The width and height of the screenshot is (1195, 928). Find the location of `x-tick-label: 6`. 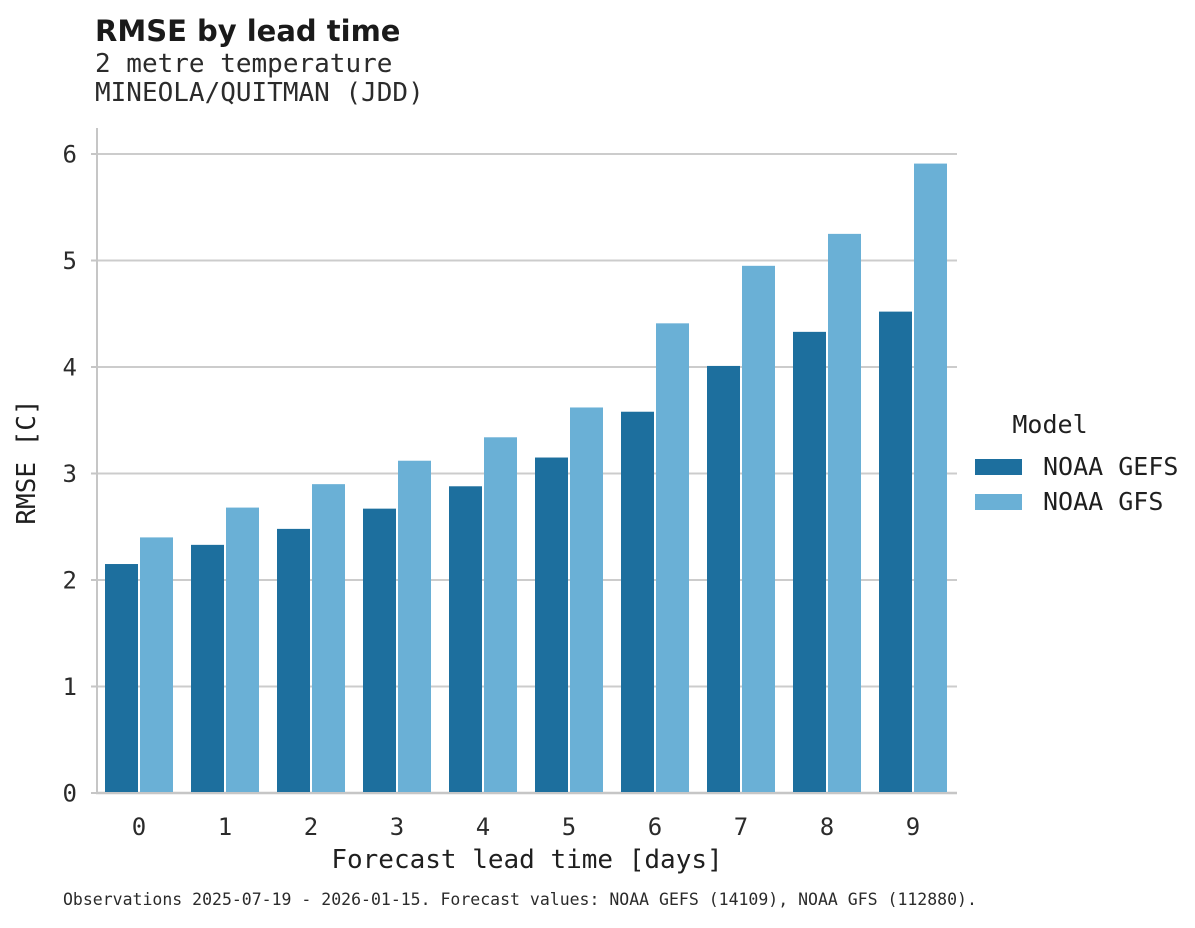

x-tick-label: 6 is located at coordinates (655, 827).